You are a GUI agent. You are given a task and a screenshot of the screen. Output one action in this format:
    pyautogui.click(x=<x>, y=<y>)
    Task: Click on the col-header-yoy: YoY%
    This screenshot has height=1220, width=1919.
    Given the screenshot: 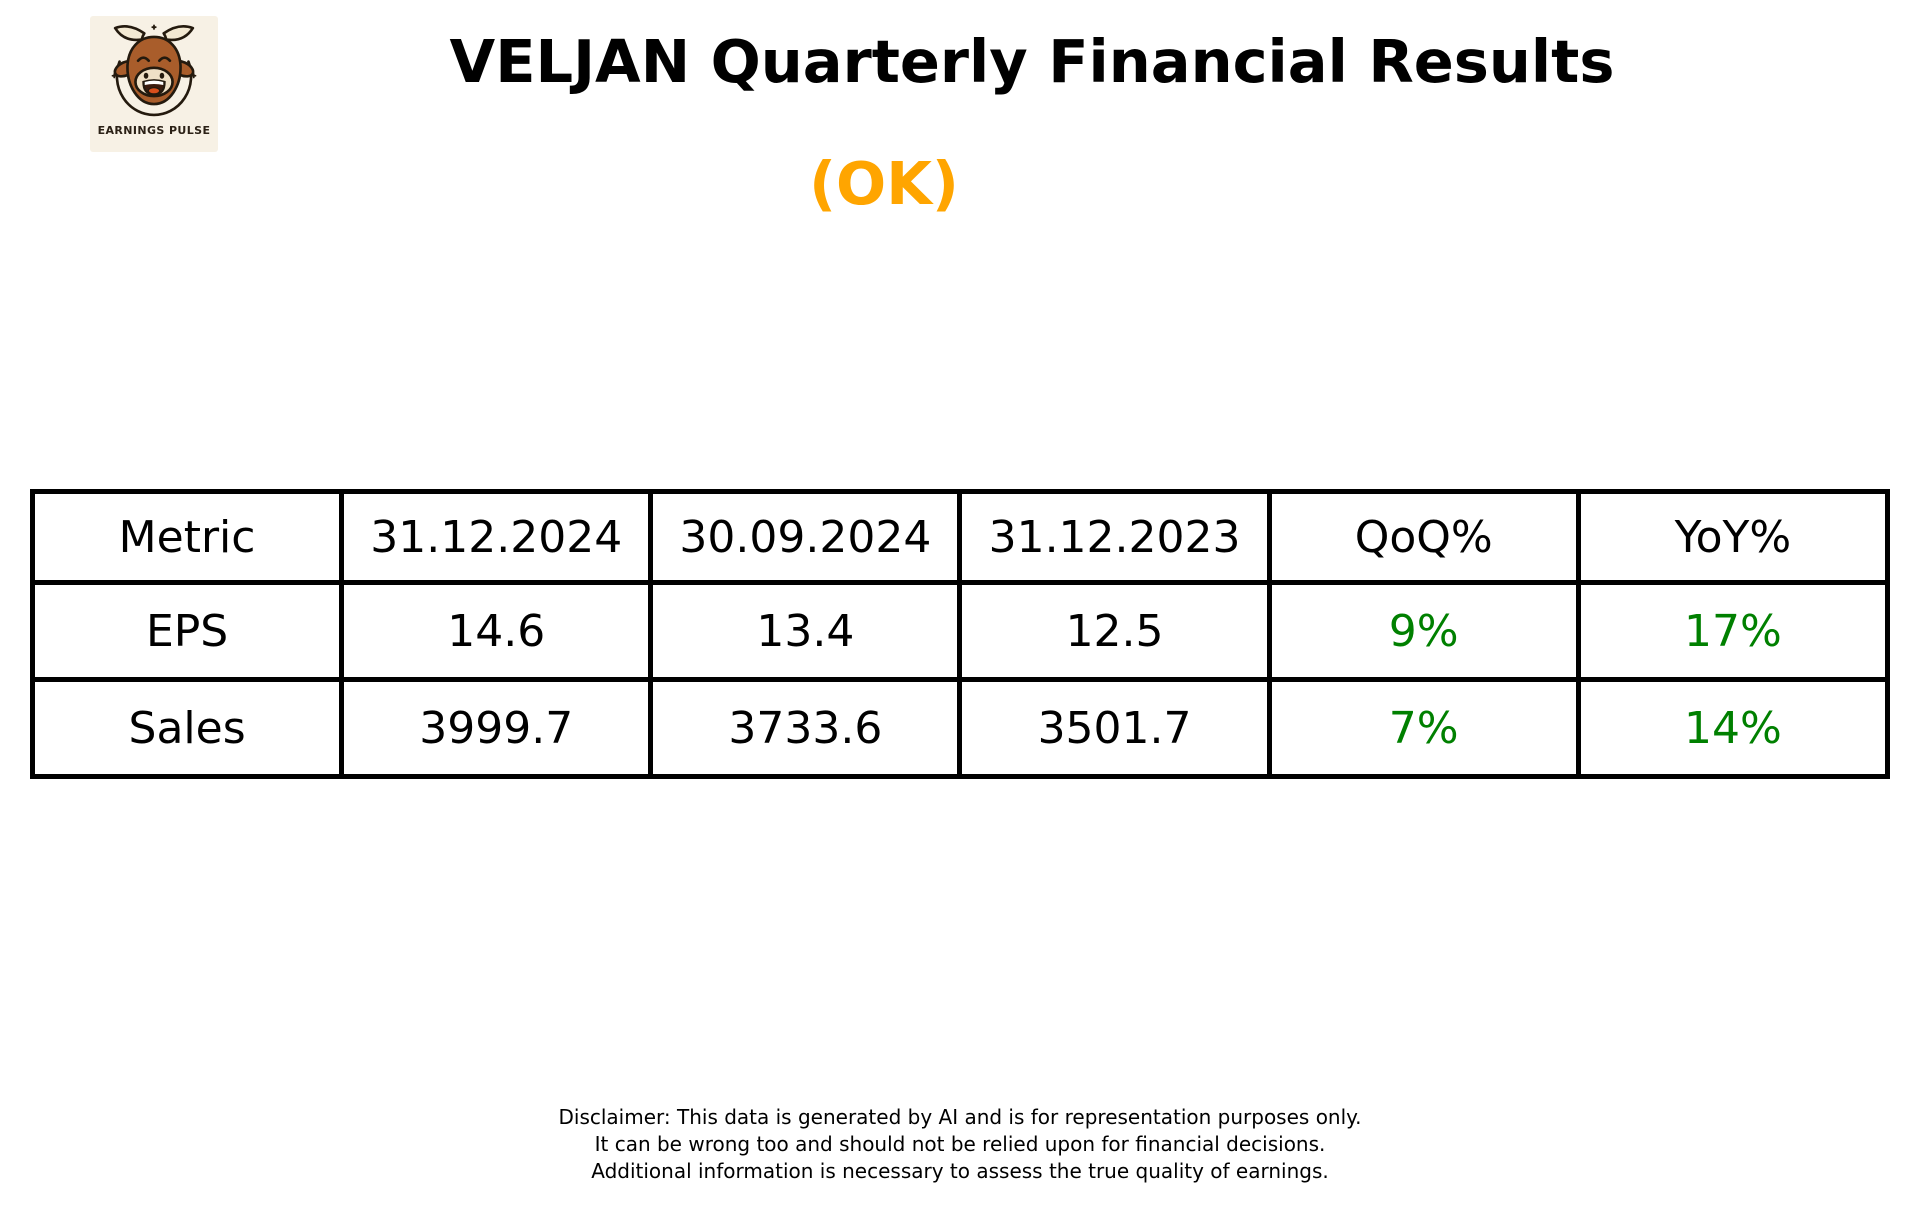 What is the action you would take?
    pyautogui.click(x=1733, y=537)
    